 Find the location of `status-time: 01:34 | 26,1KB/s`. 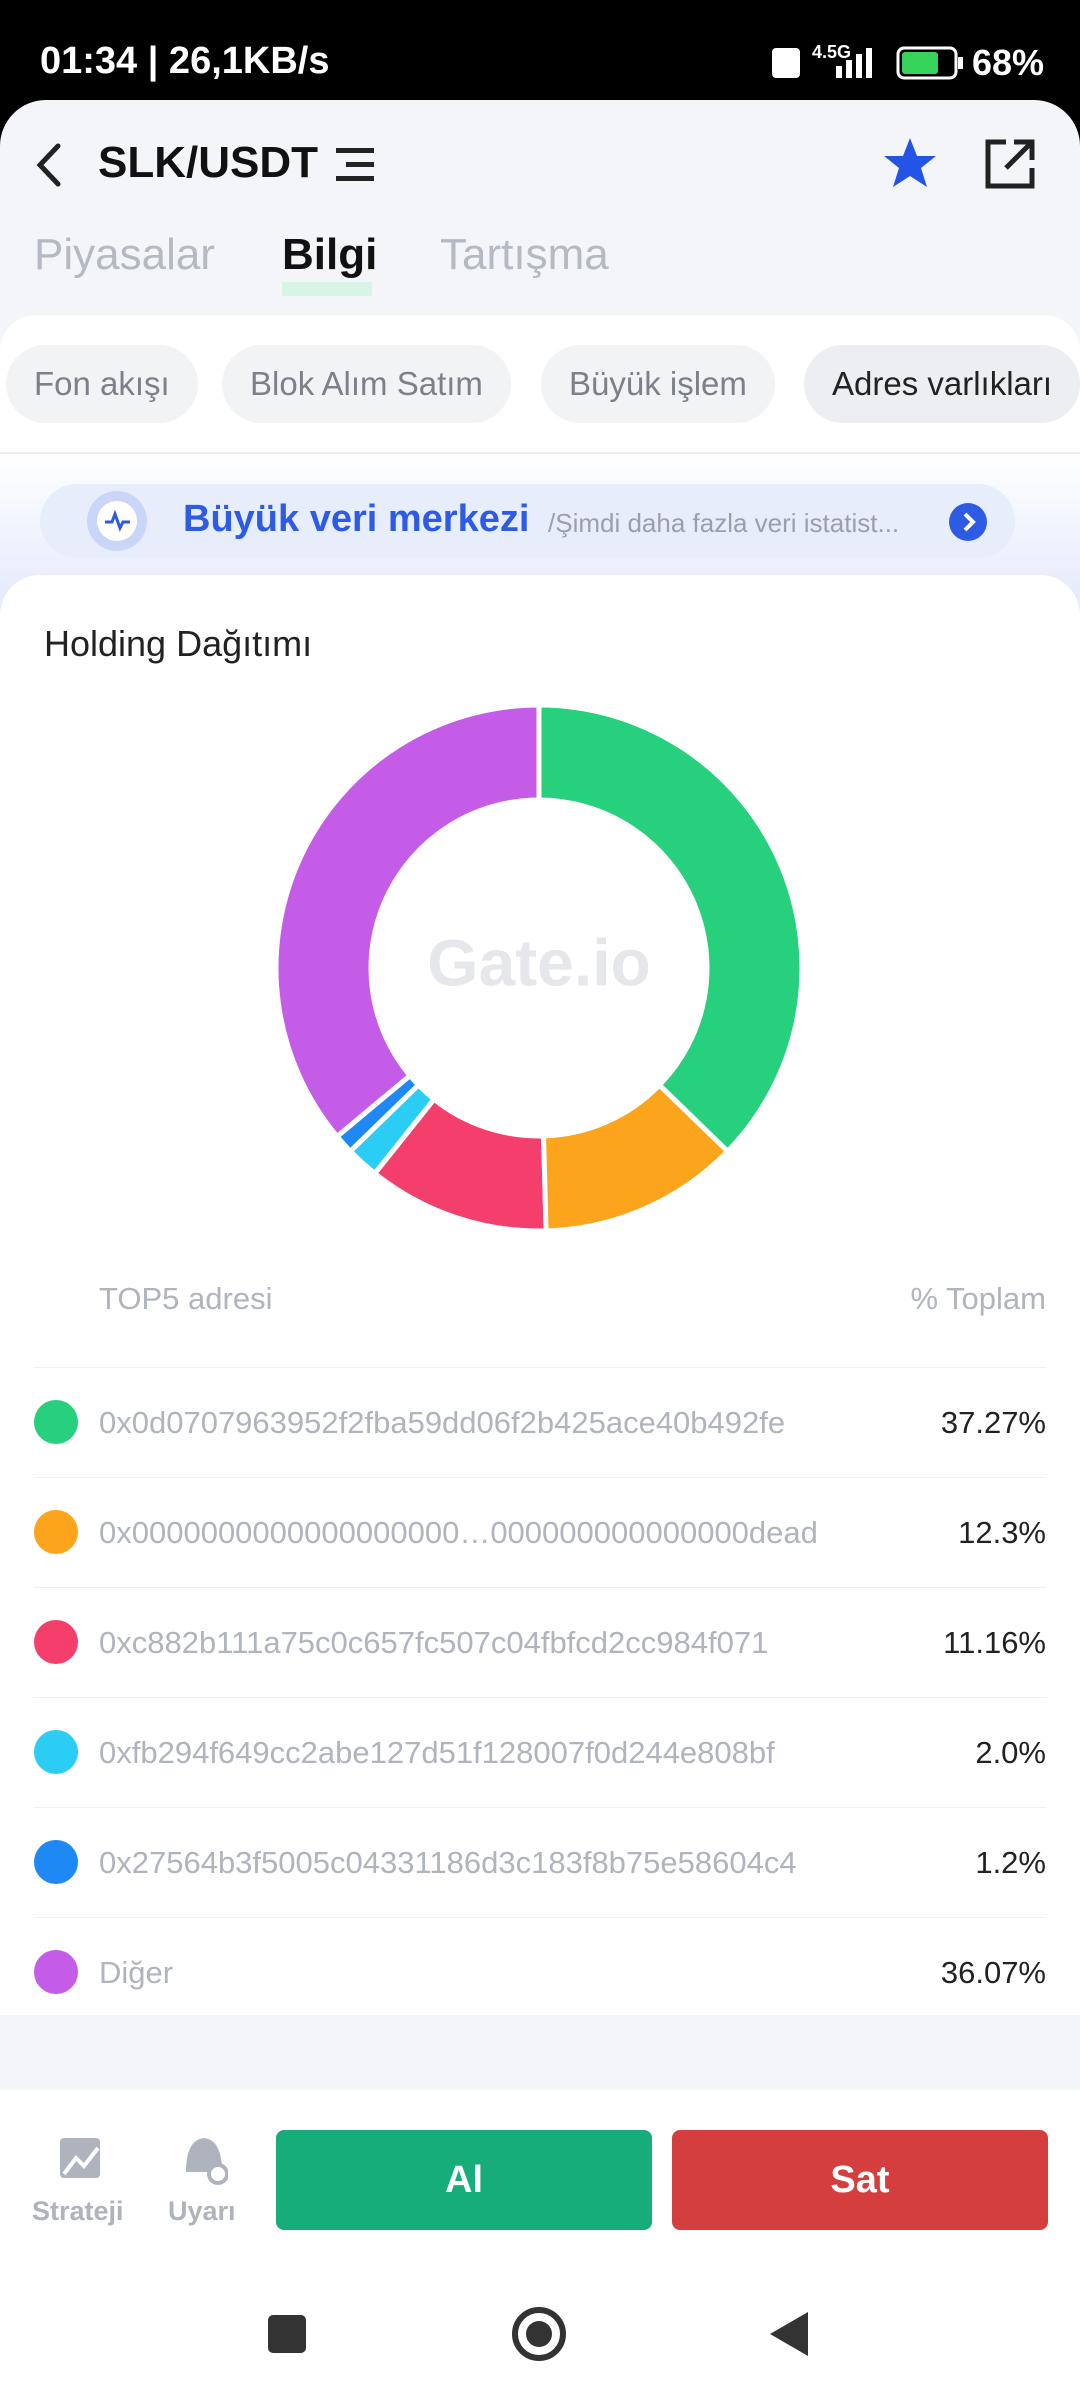

status-time: 01:34 | 26,1KB/s is located at coordinates (185, 61).